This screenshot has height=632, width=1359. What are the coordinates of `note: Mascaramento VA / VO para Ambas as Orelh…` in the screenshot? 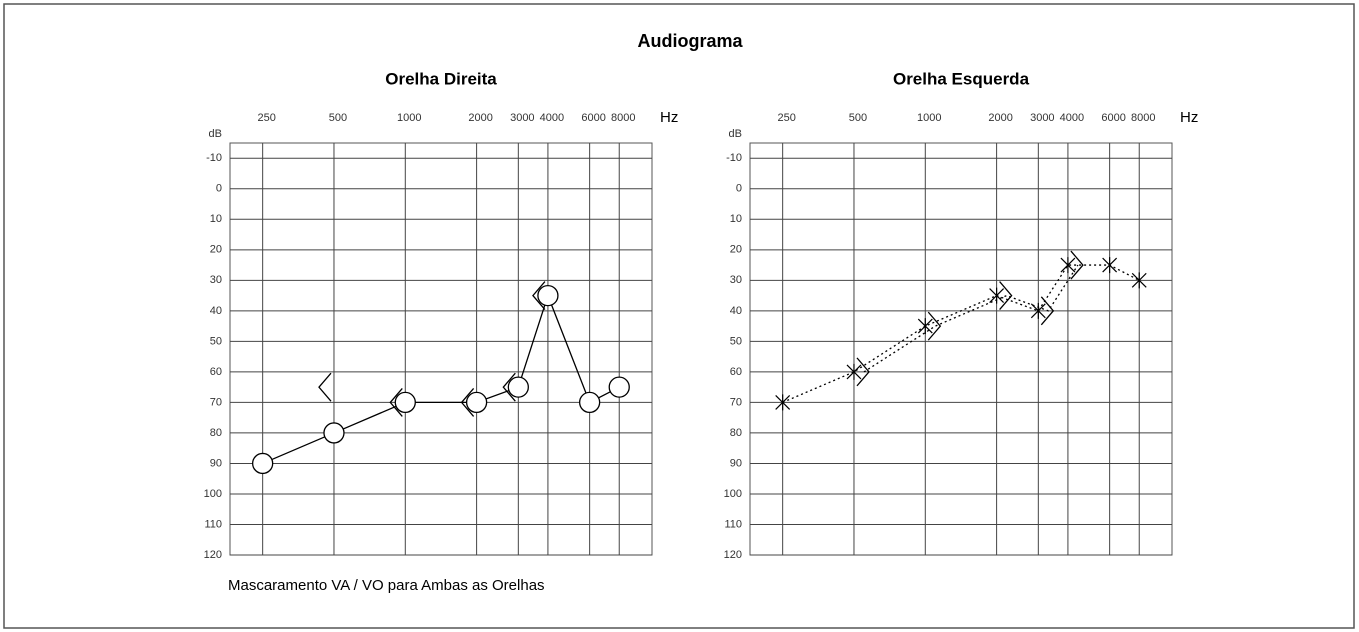 It's located at (386, 585).